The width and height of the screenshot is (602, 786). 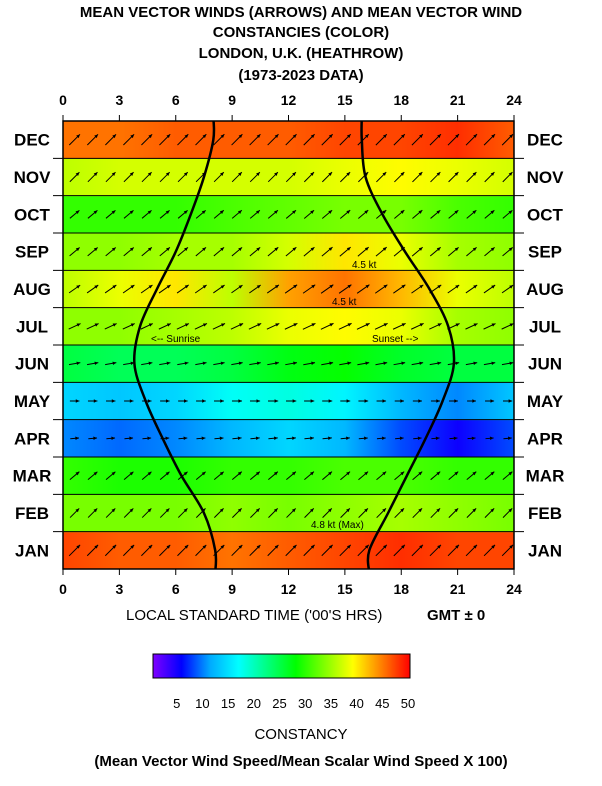 What do you see at coordinates (288, 326) in the screenshot?
I see `heat-row-jul` at bounding box center [288, 326].